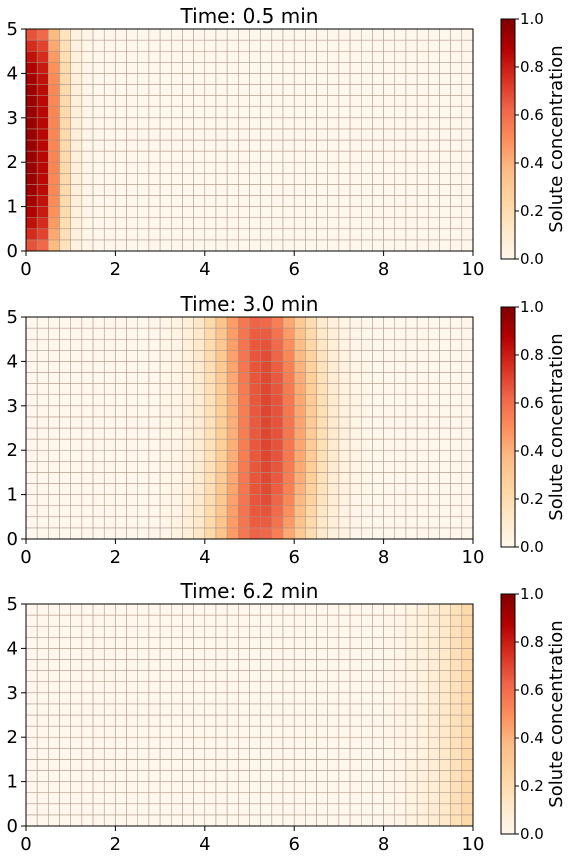  What do you see at coordinates (556, 713) in the screenshot?
I see `colorbar-label: Solute concentration` at bounding box center [556, 713].